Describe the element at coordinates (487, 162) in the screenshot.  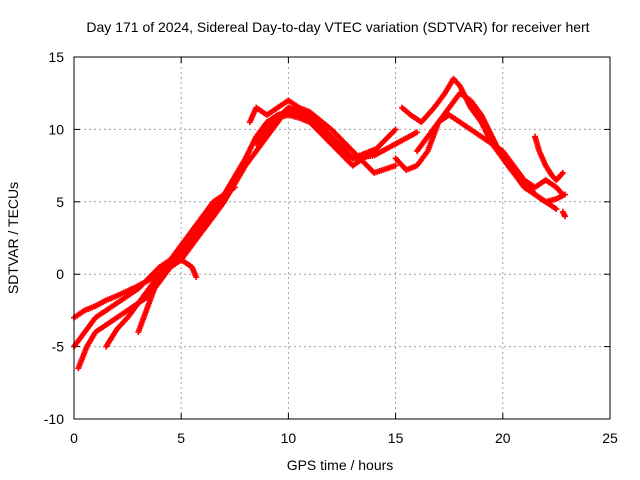
I see `series-sat-track-k` at that location.